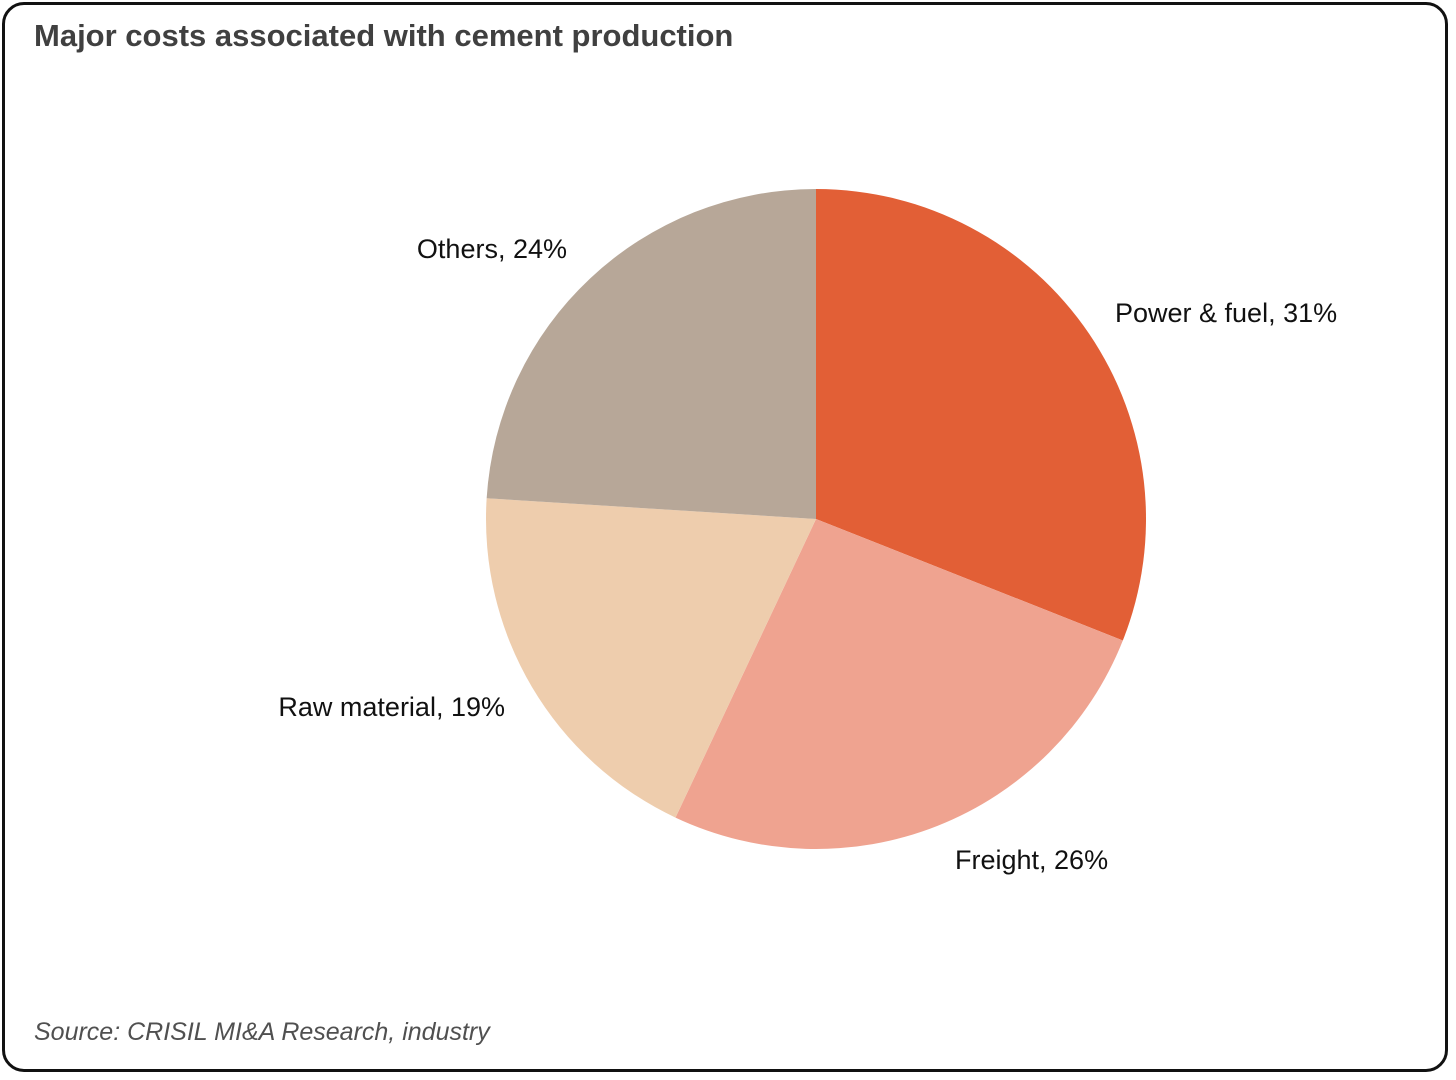  What do you see at coordinates (1031, 860) in the screenshot?
I see `slice-label-freight: Freight, 26%` at bounding box center [1031, 860].